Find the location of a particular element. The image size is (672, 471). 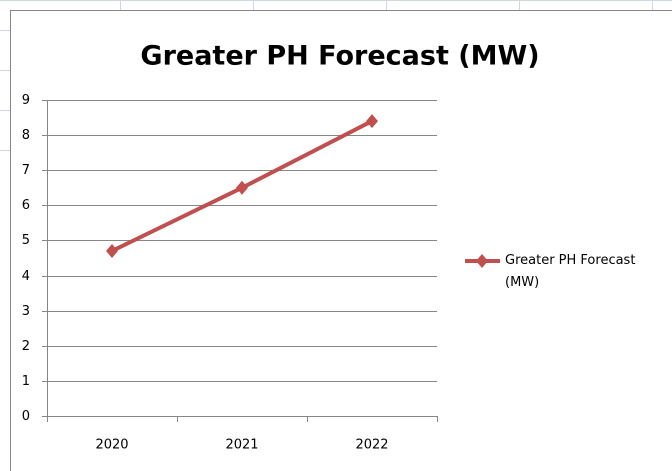

chart-title: Greater PH Forecast (MW) is located at coordinates (339, 56).